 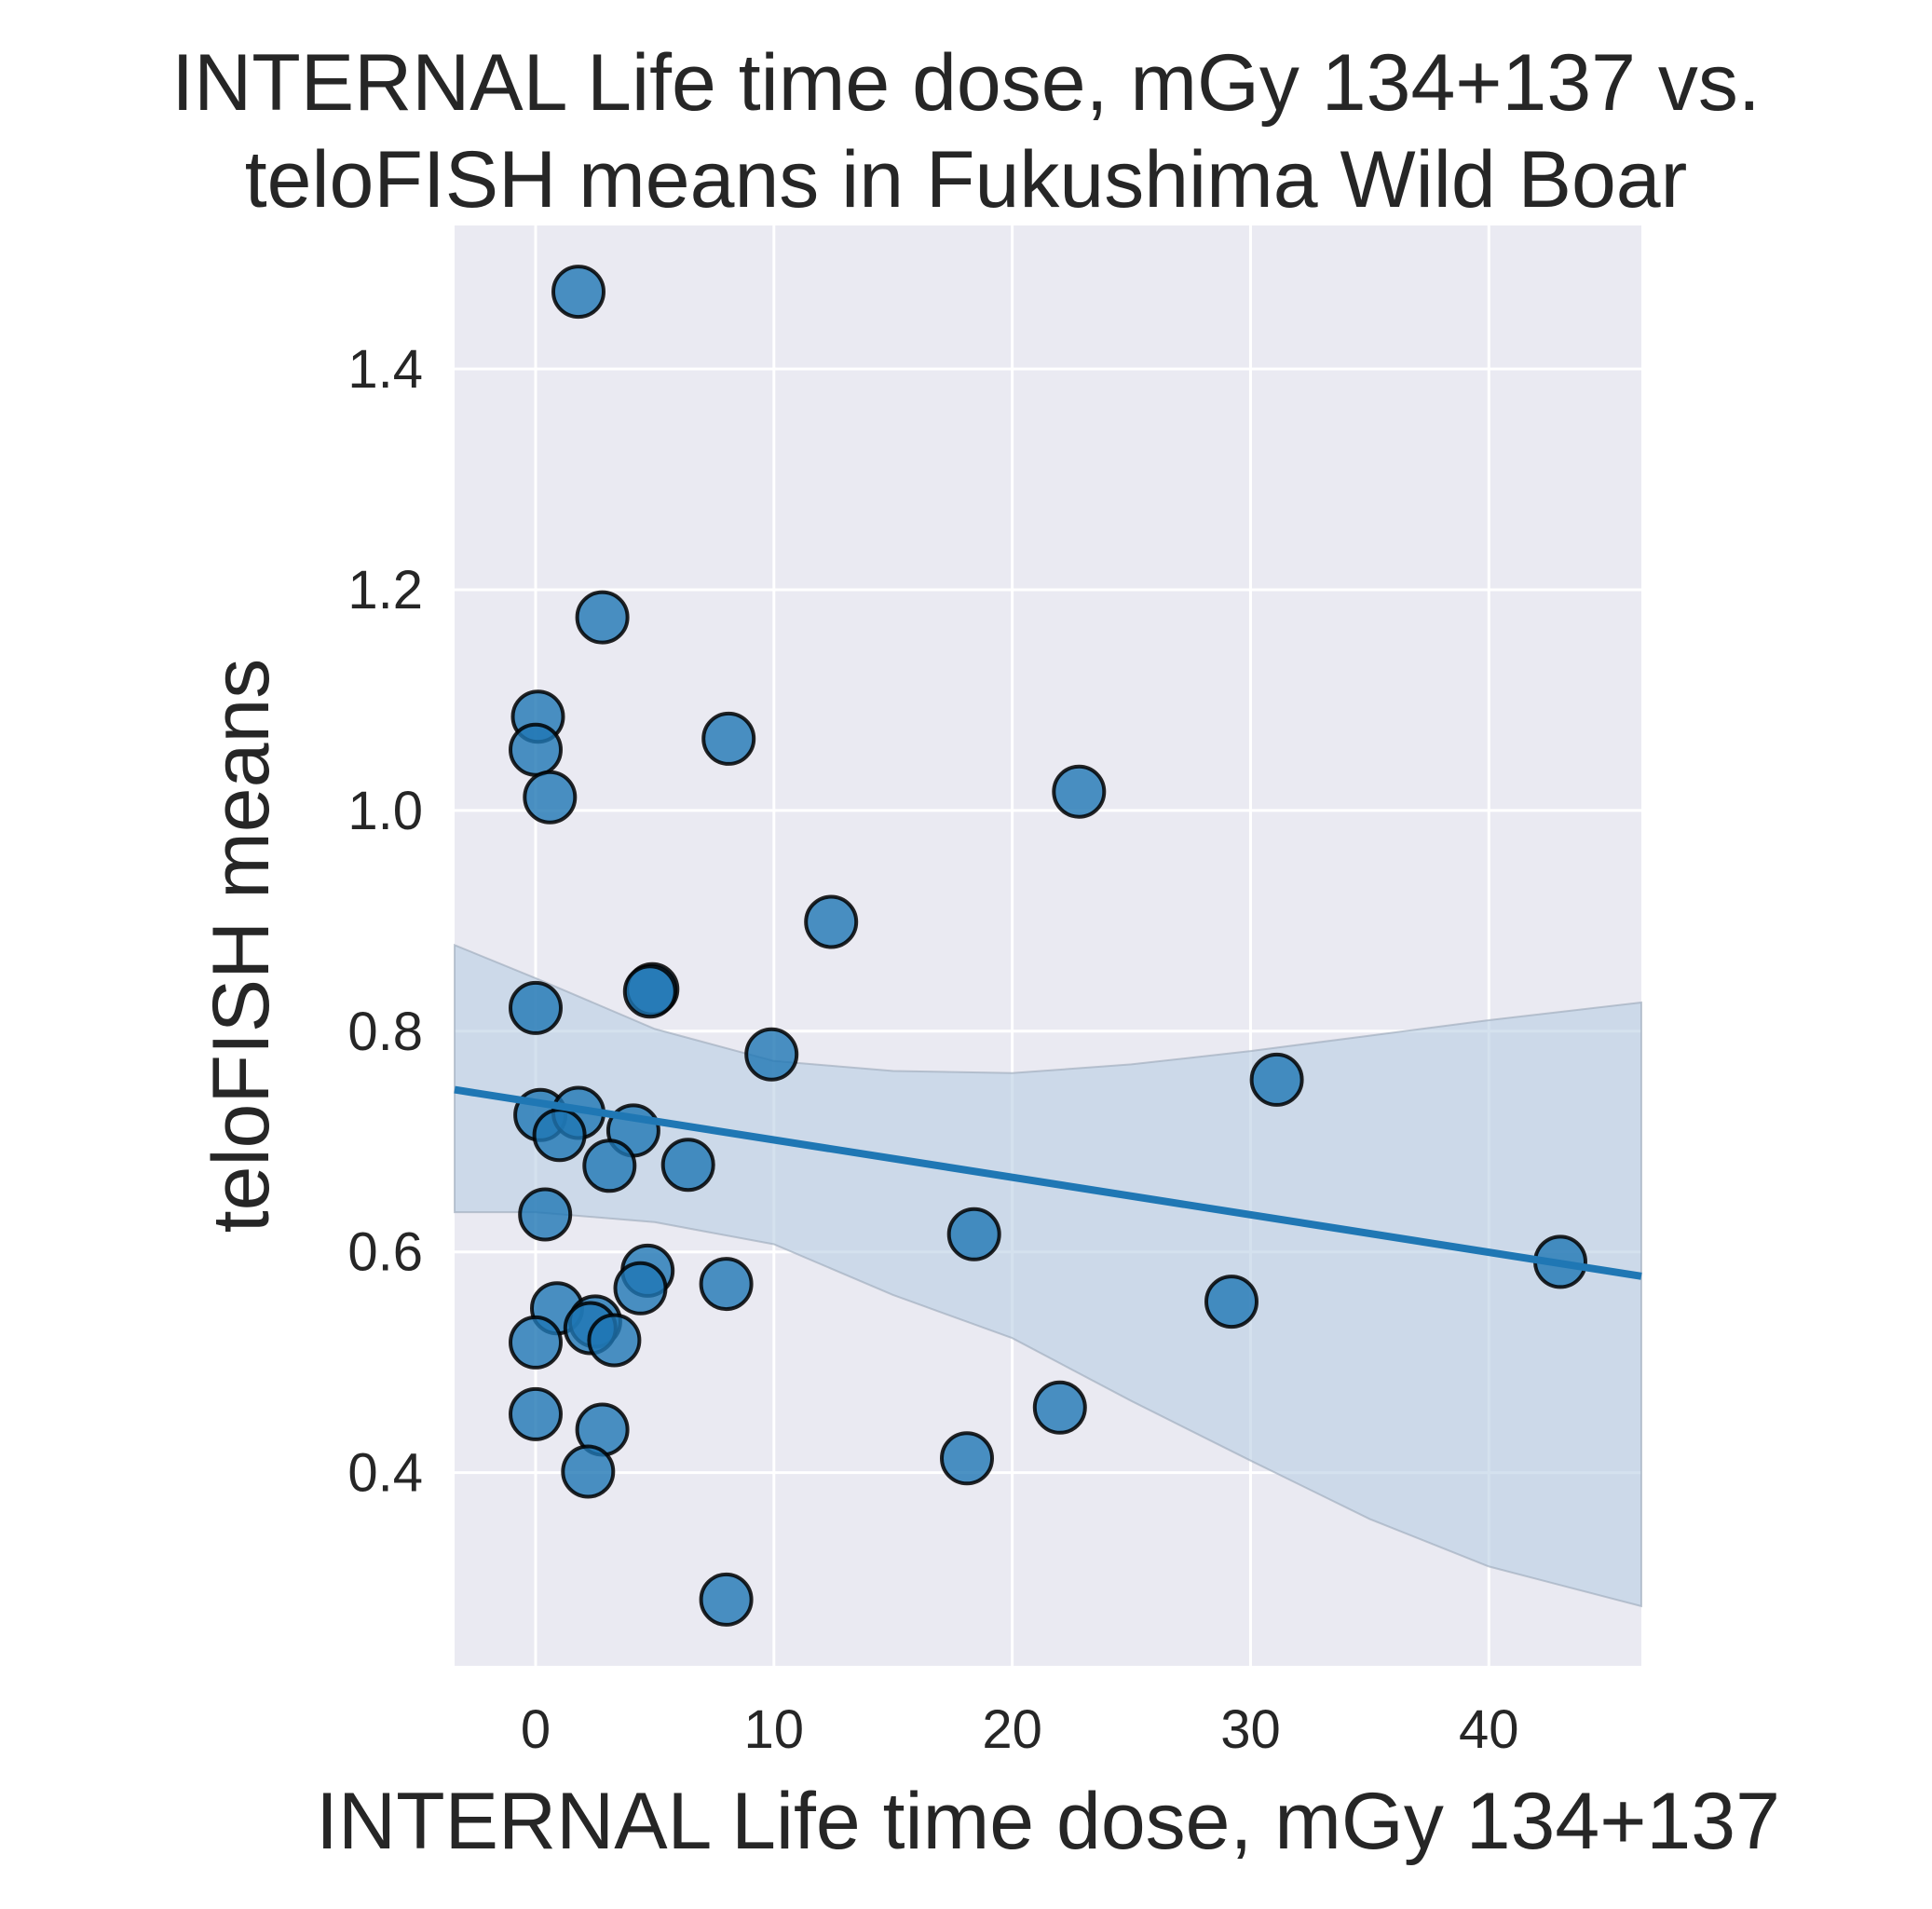 What do you see at coordinates (385, 1032) in the screenshot?
I see `y-tick-label: 0.8` at bounding box center [385, 1032].